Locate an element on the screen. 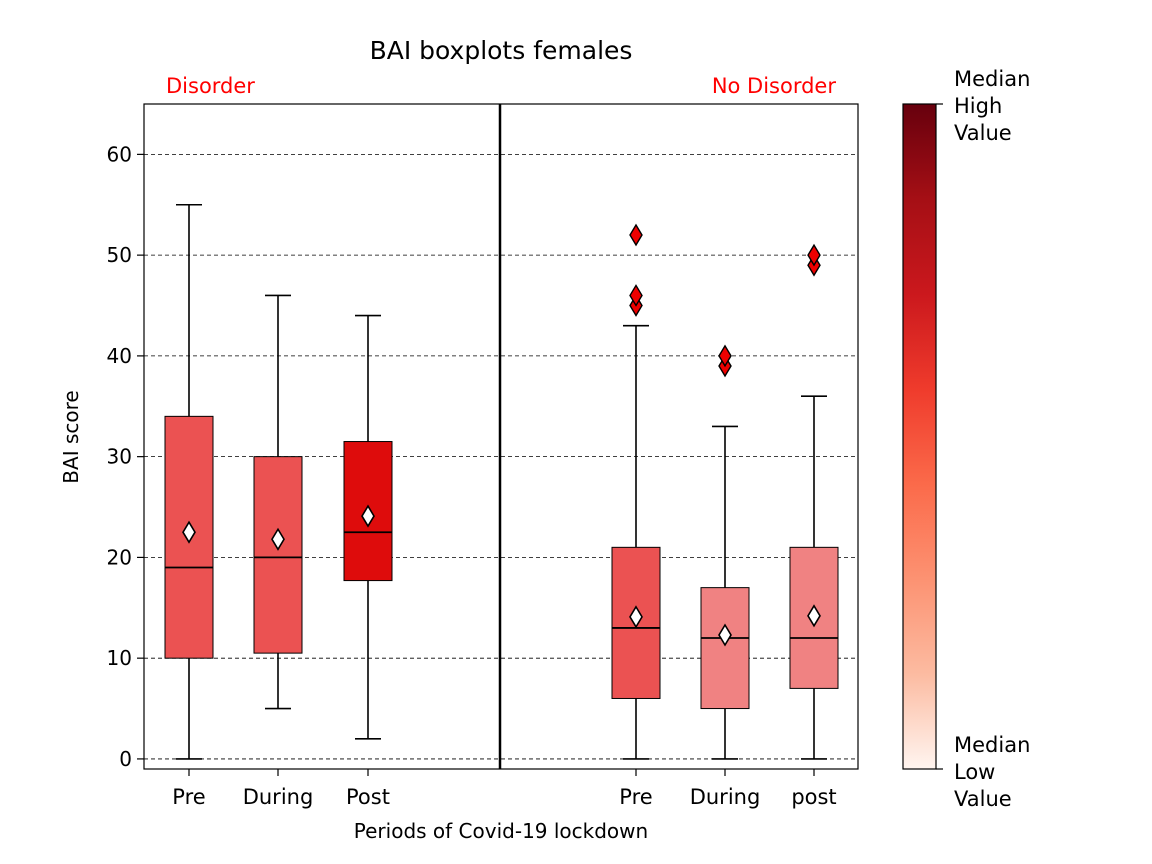 This screenshot has width=1152, height=864. colorbar-low-label: Median Low Value is located at coordinates (992, 772).